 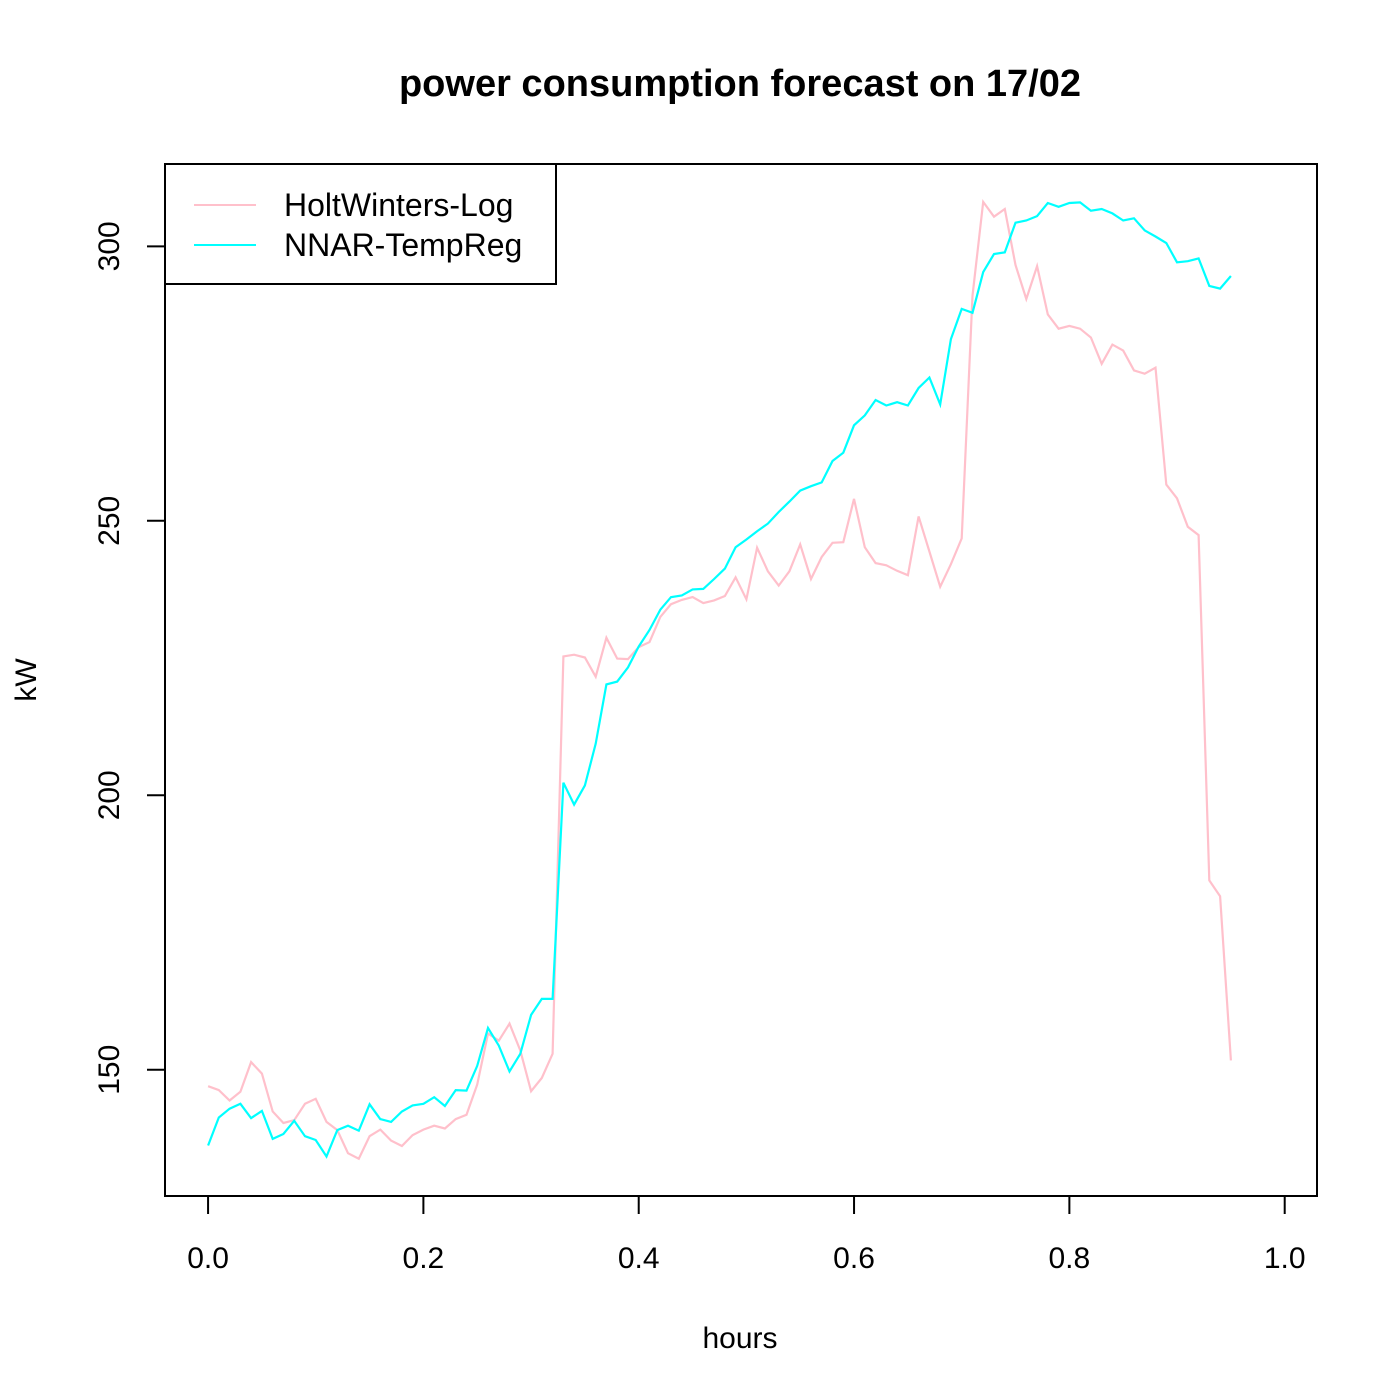 I want to click on x-axis-label: hours, so click(x=739, y=1338).